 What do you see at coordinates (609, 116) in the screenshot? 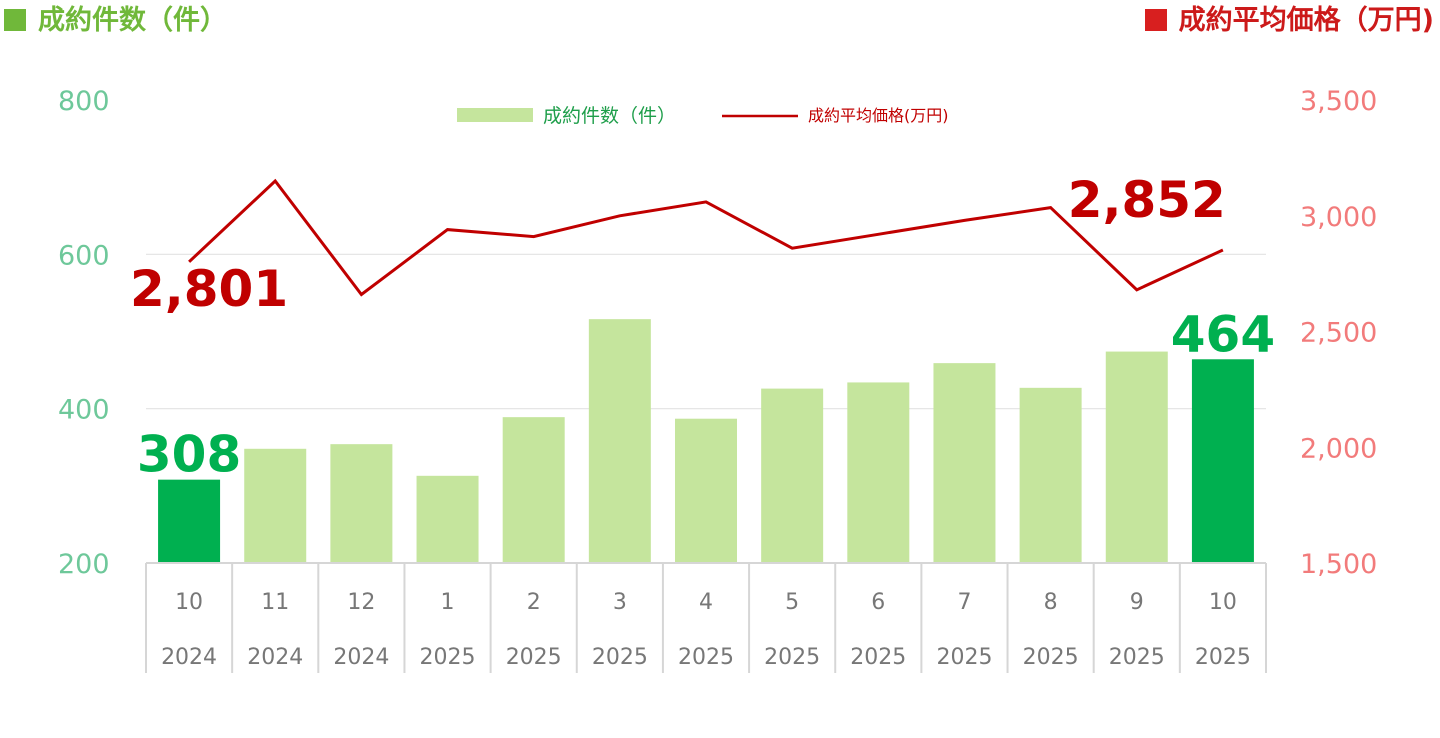
I see `legend-bar-label: 成約件数（件）` at bounding box center [609, 116].